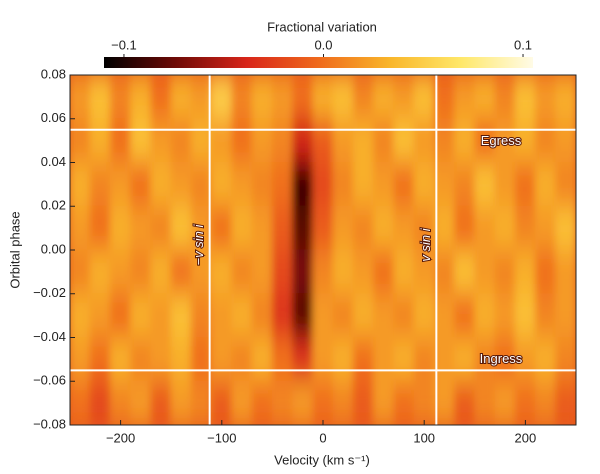 This screenshot has width=600, height=474. Describe the element at coordinates (501, 140) in the screenshot. I see `reference-label: Egress` at that location.